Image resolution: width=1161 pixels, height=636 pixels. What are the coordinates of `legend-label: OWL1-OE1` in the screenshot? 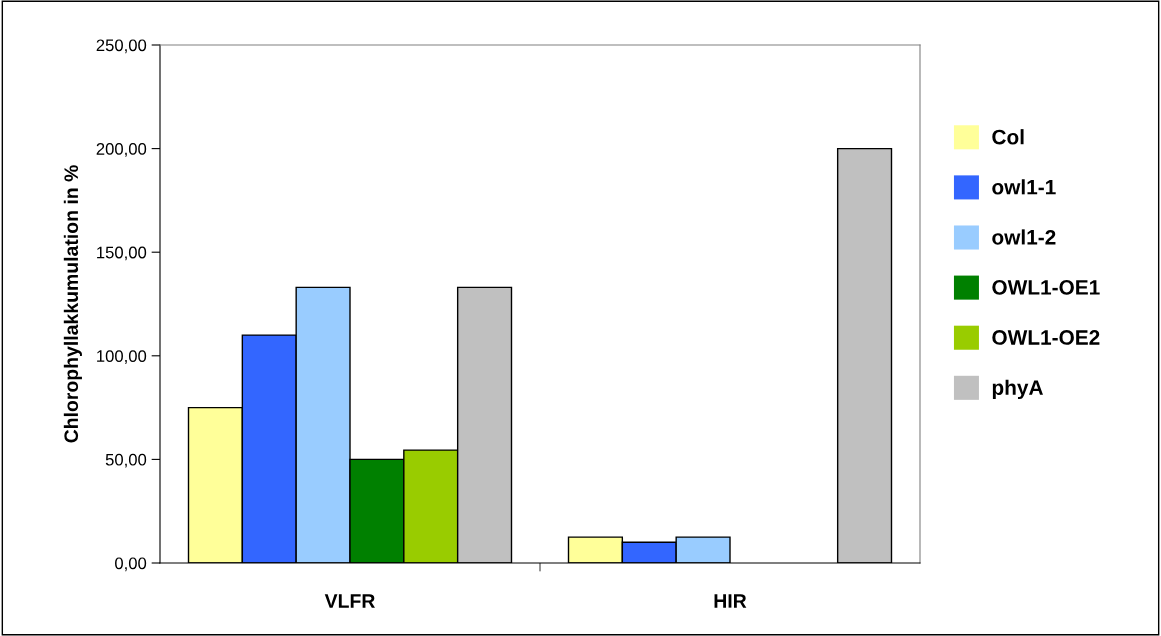 It's located at (1046, 287).